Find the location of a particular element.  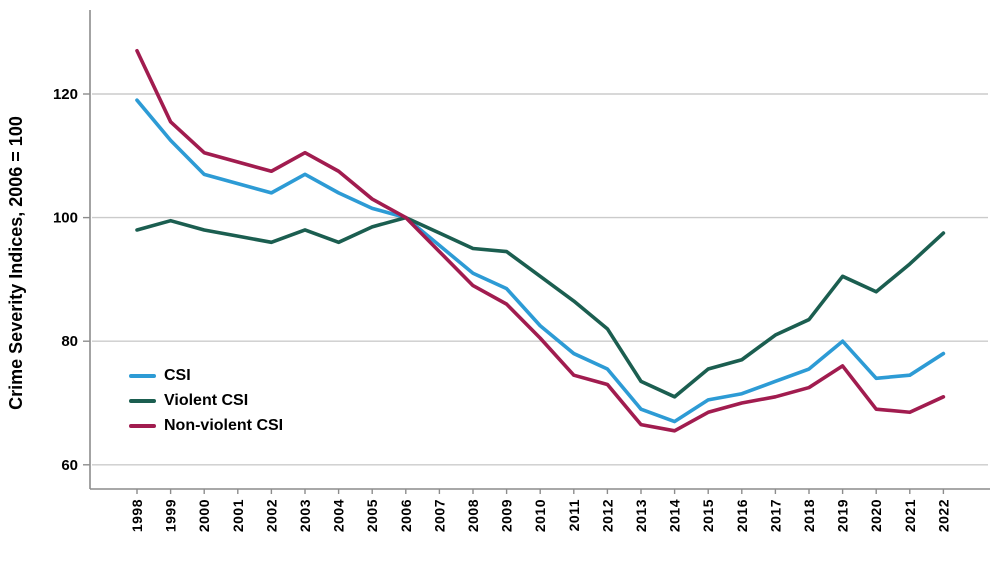

x-tick-label-1999: 1999 is located at coordinates (171, 515).